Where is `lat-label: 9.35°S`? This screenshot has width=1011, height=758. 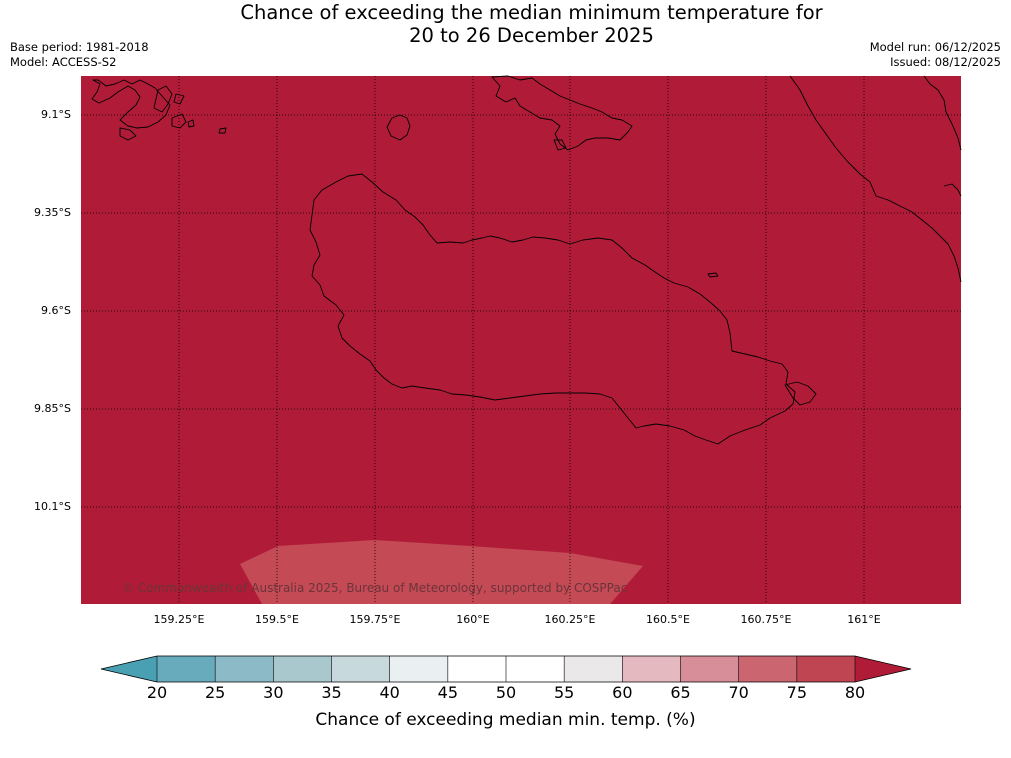 lat-label: 9.35°S is located at coordinates (52, 212).